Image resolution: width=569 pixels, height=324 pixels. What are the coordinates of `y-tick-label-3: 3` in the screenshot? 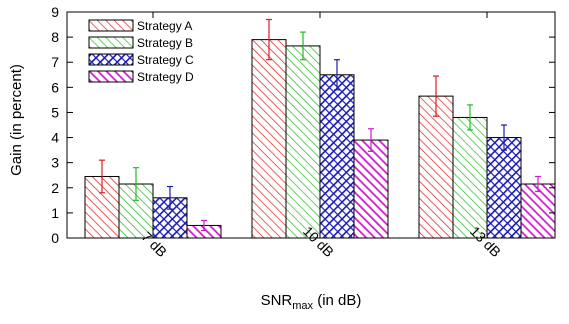 It's located at (55, 163).